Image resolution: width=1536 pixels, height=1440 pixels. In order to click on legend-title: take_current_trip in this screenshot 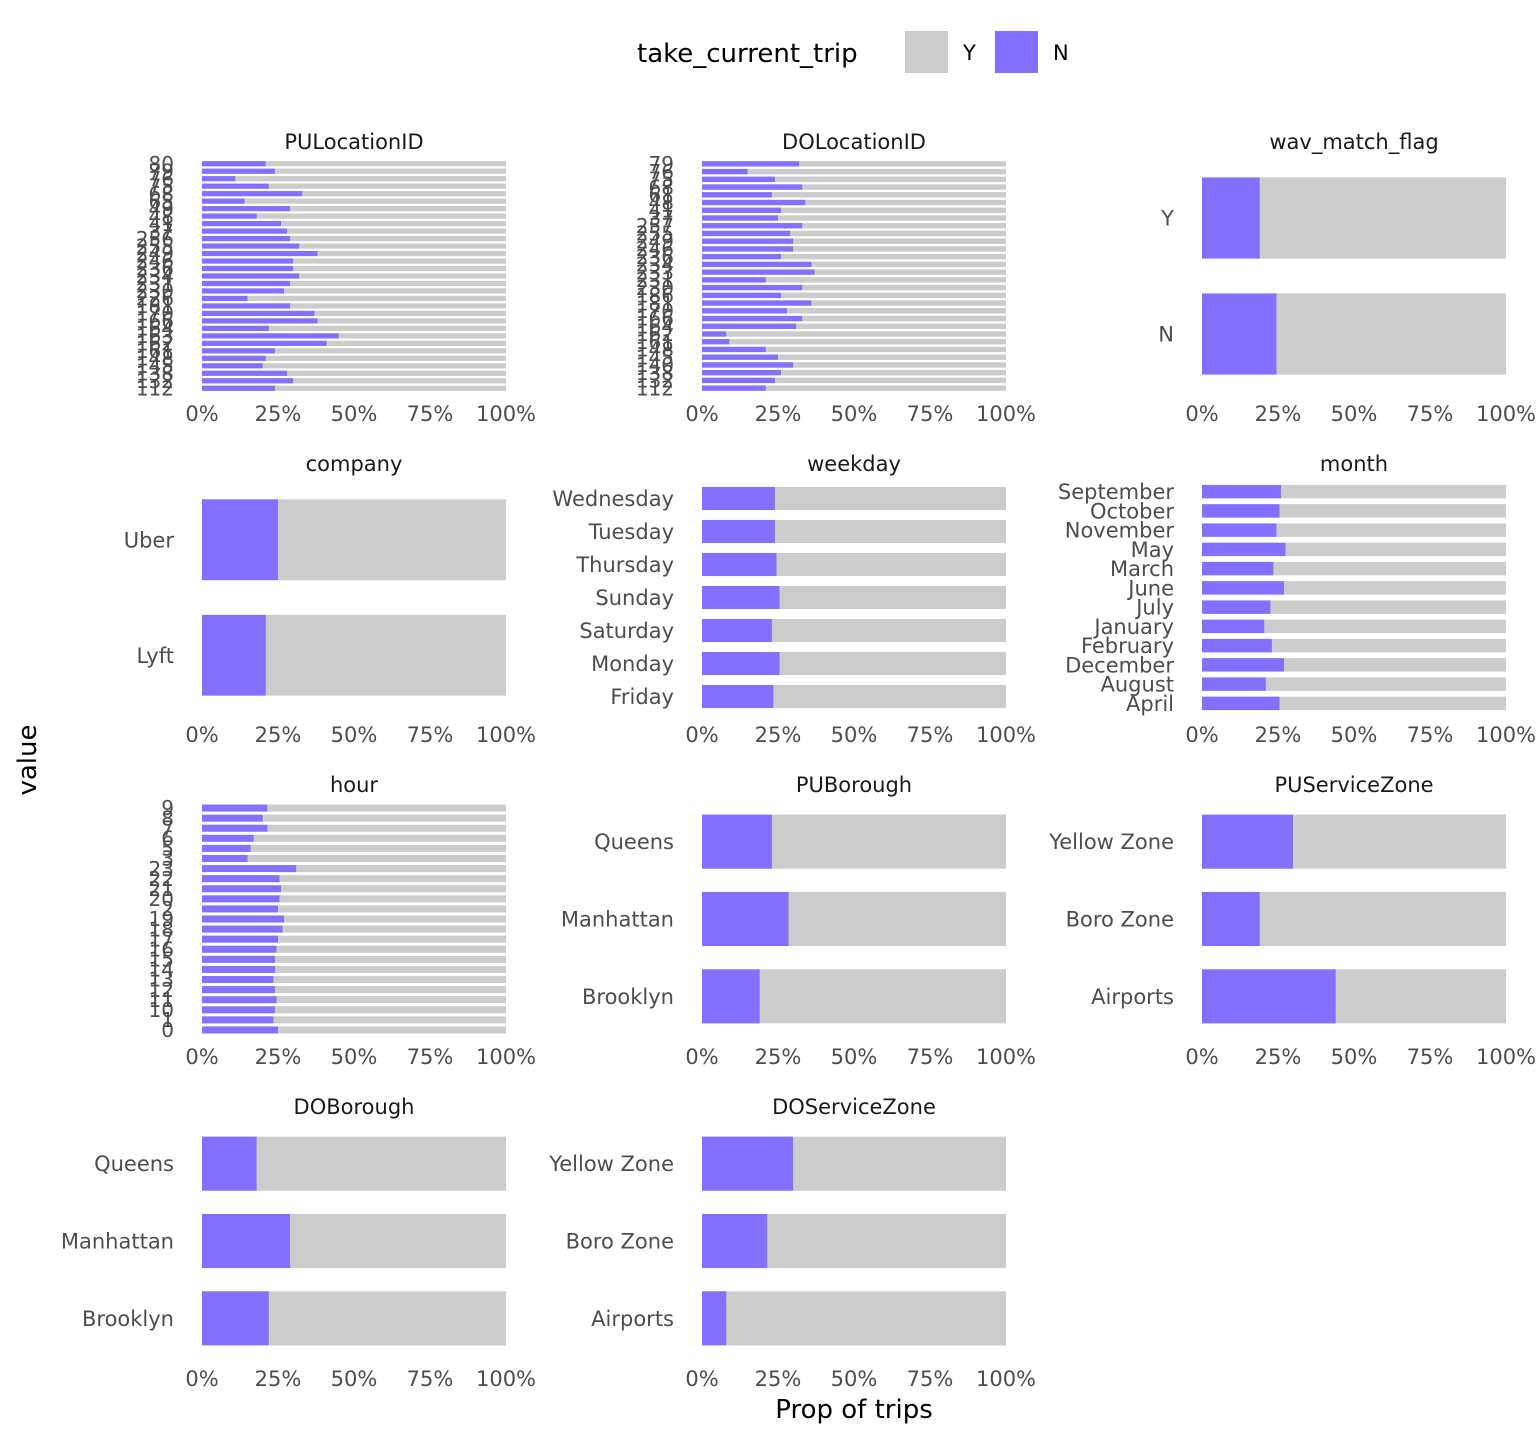, I will do `click(747, 54)`.